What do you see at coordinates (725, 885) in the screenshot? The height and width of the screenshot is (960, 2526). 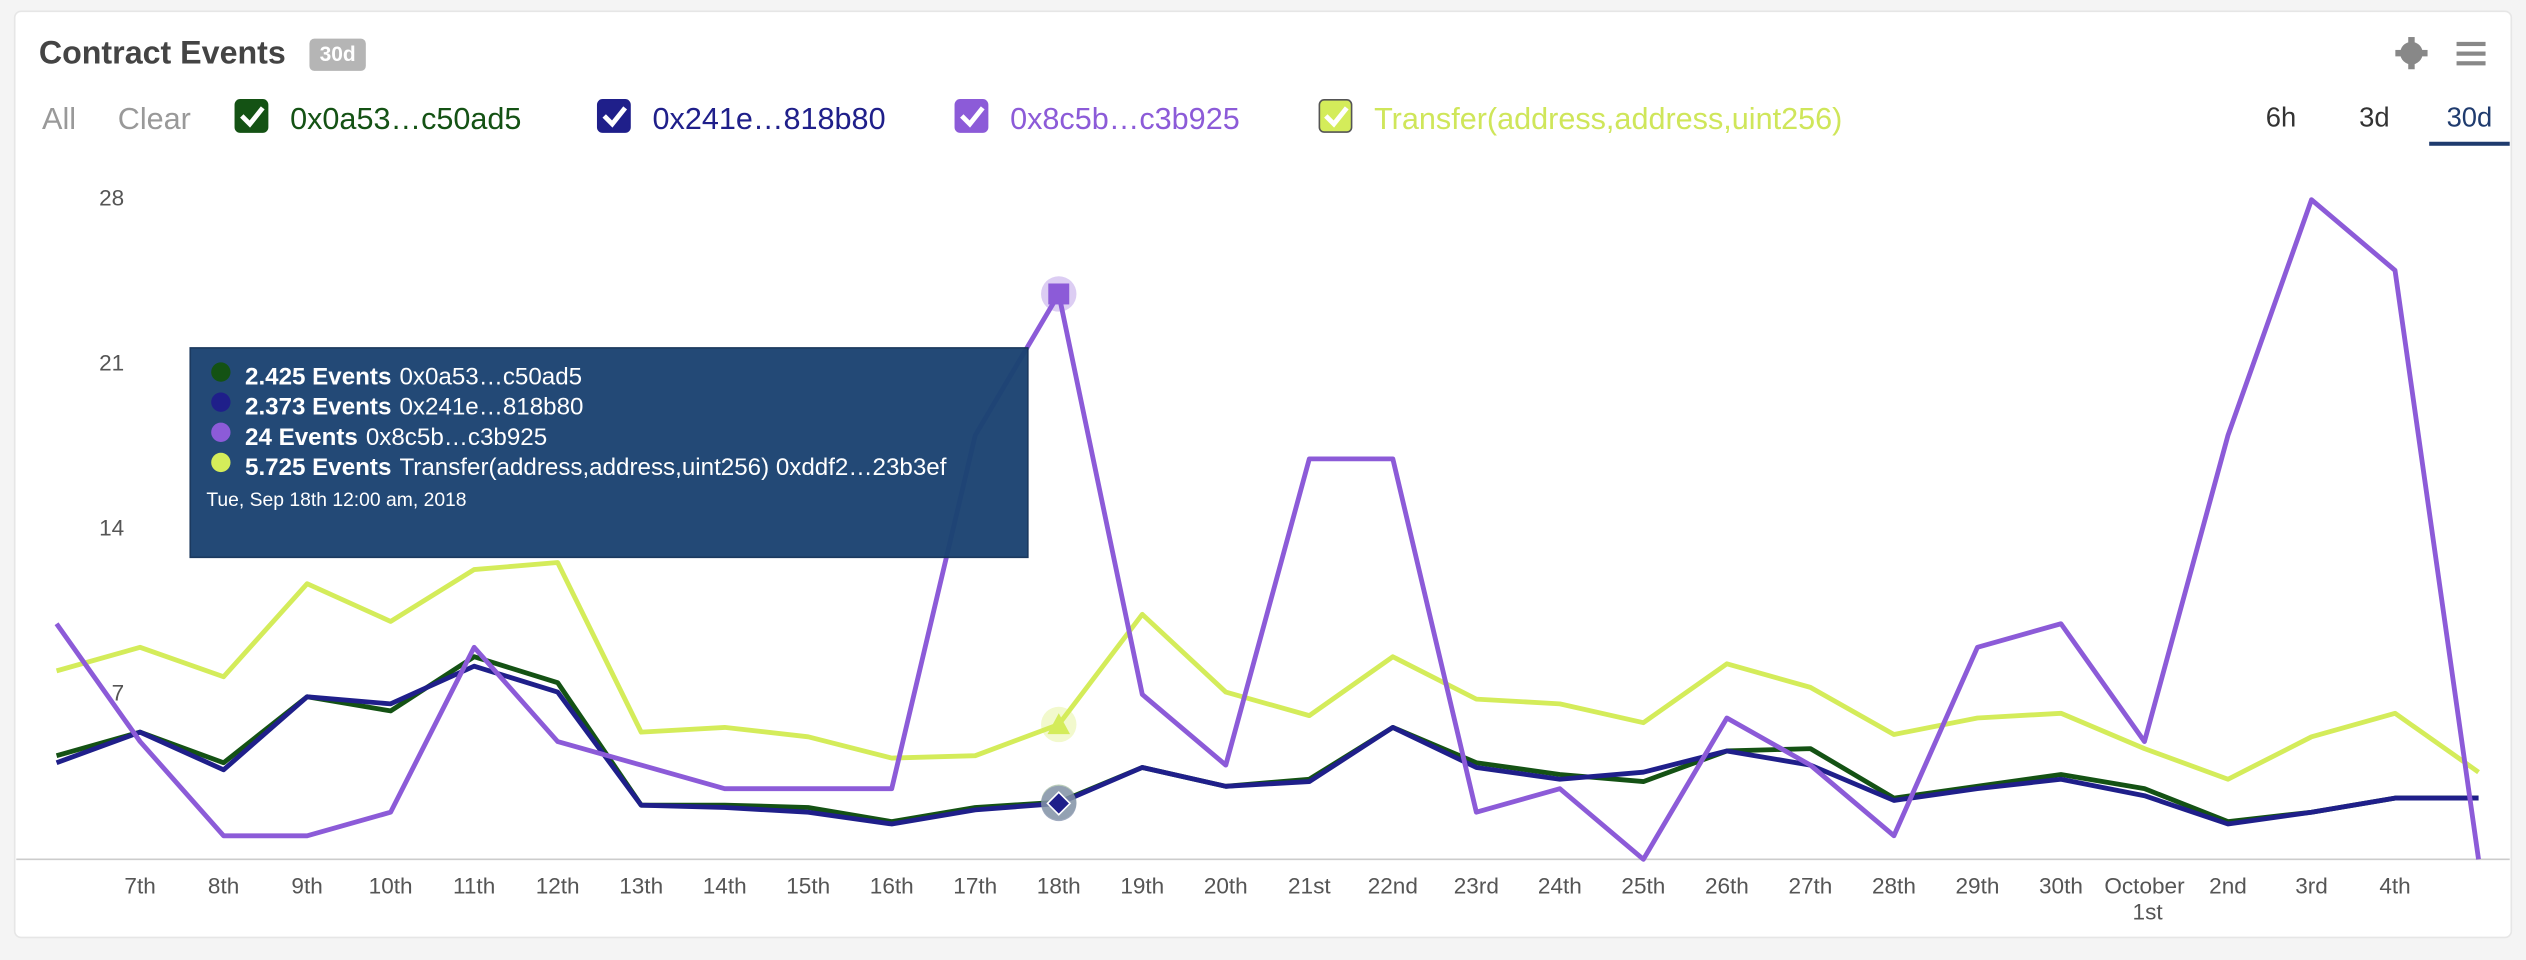 I see `x-tick-label: 14th` at bounding box center [725, 885].